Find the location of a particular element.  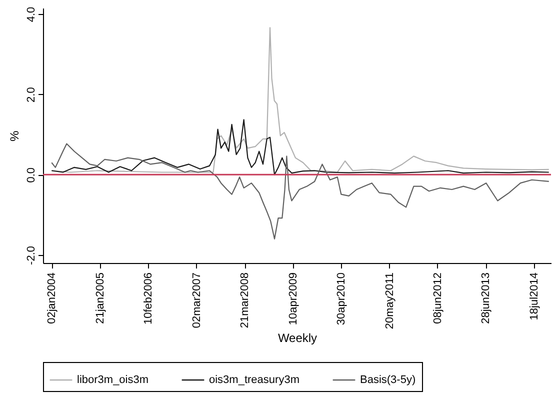

x-tick-label: 02mar2007 is located at coordinates (196, 300).